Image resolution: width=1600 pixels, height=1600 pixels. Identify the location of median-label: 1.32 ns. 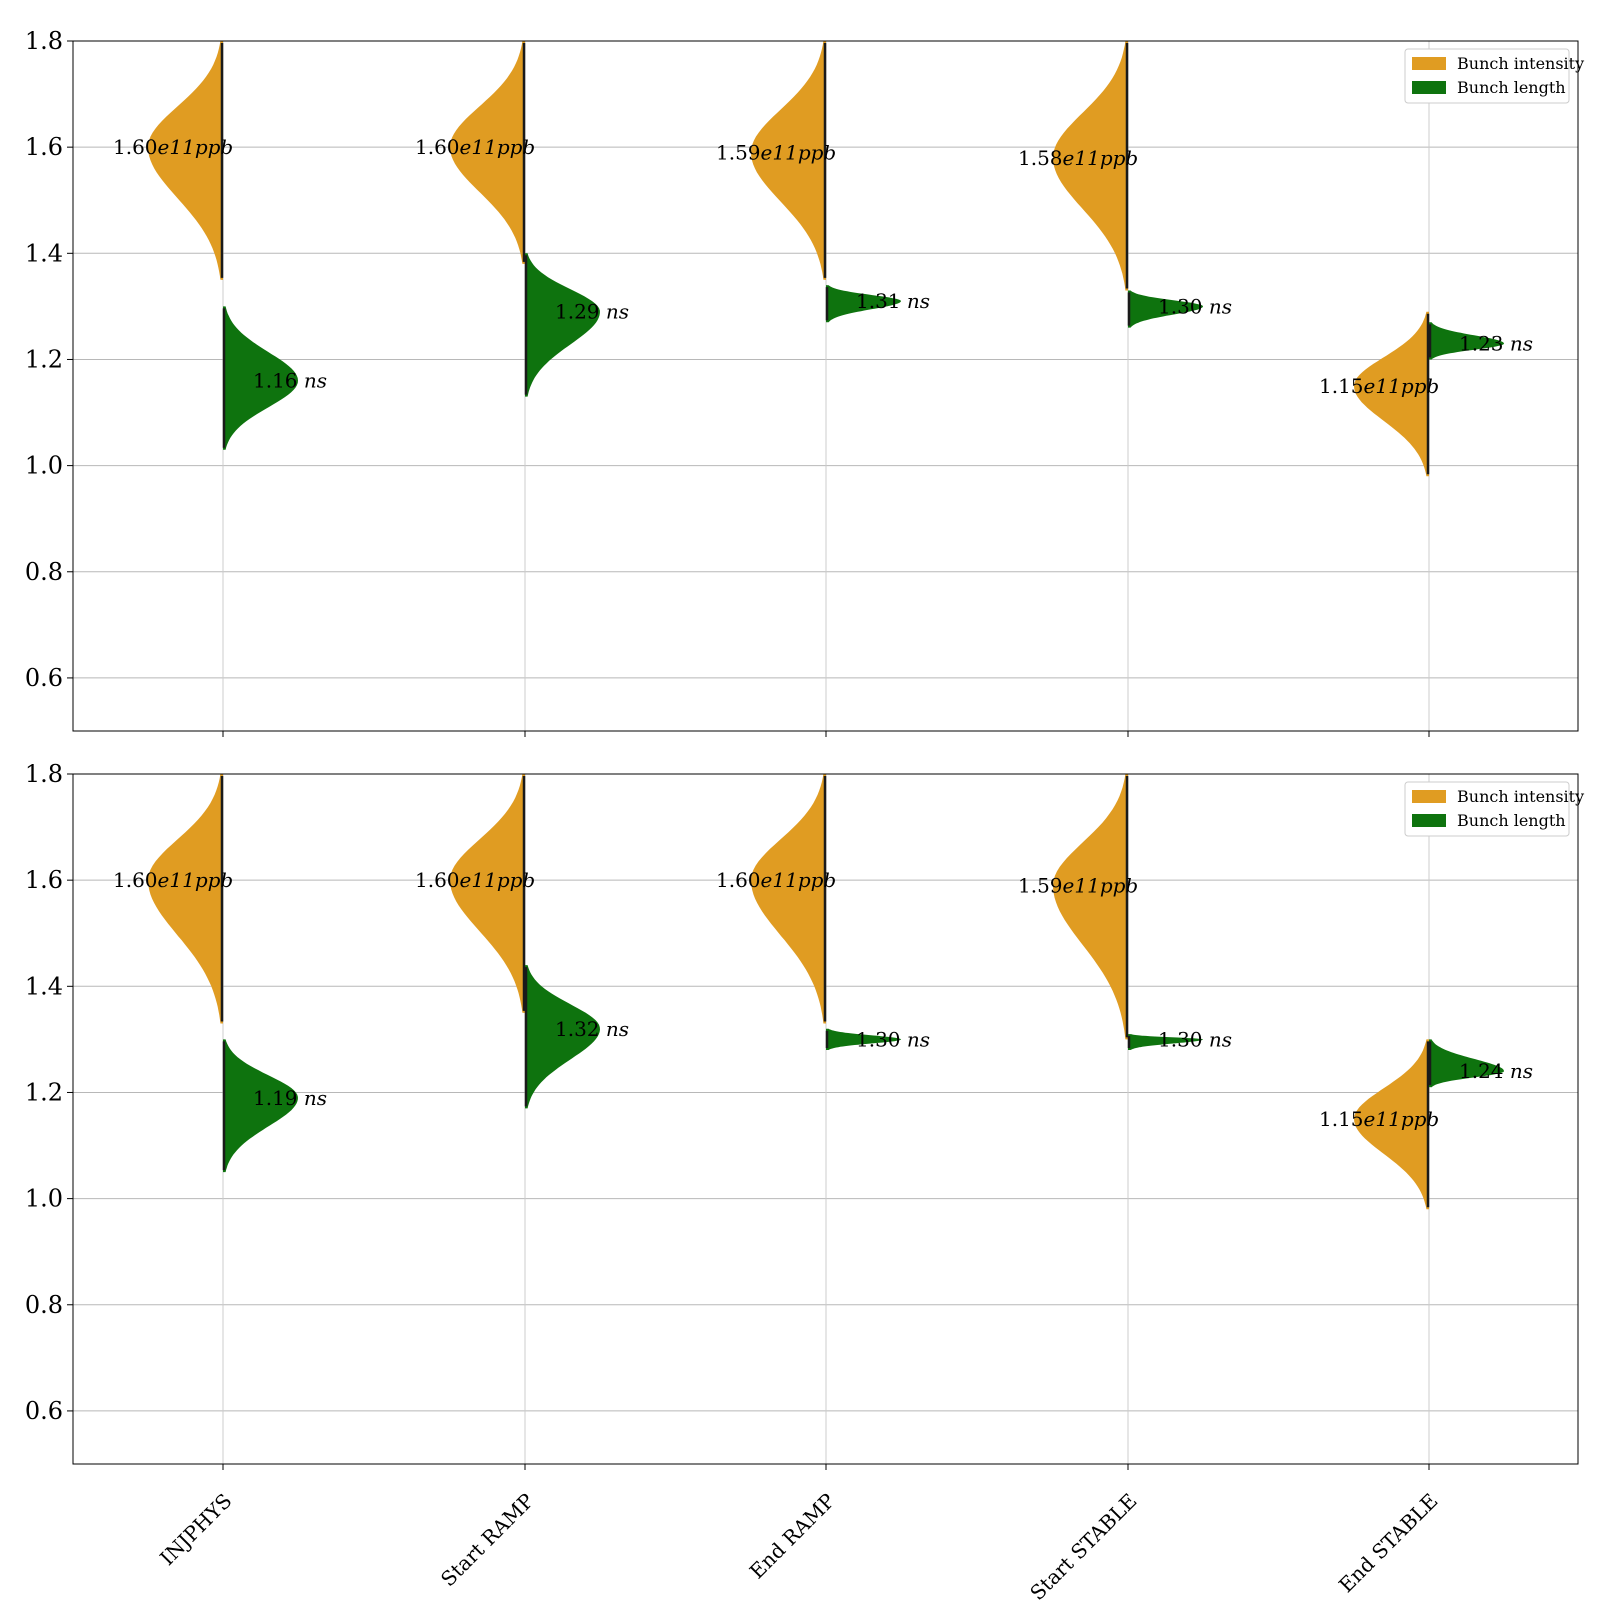
(592, 1029).